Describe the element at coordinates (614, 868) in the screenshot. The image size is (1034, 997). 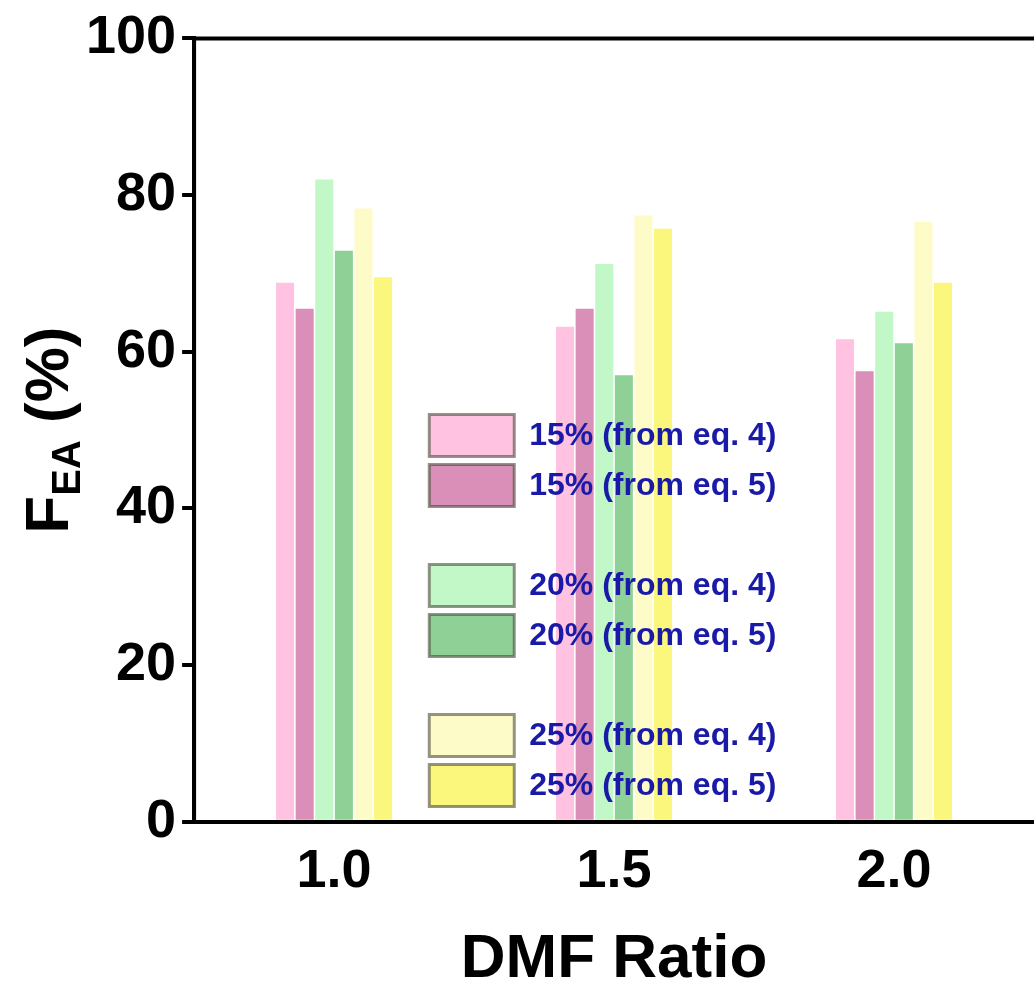
I see `x-tick-label: 1.5` at that location.